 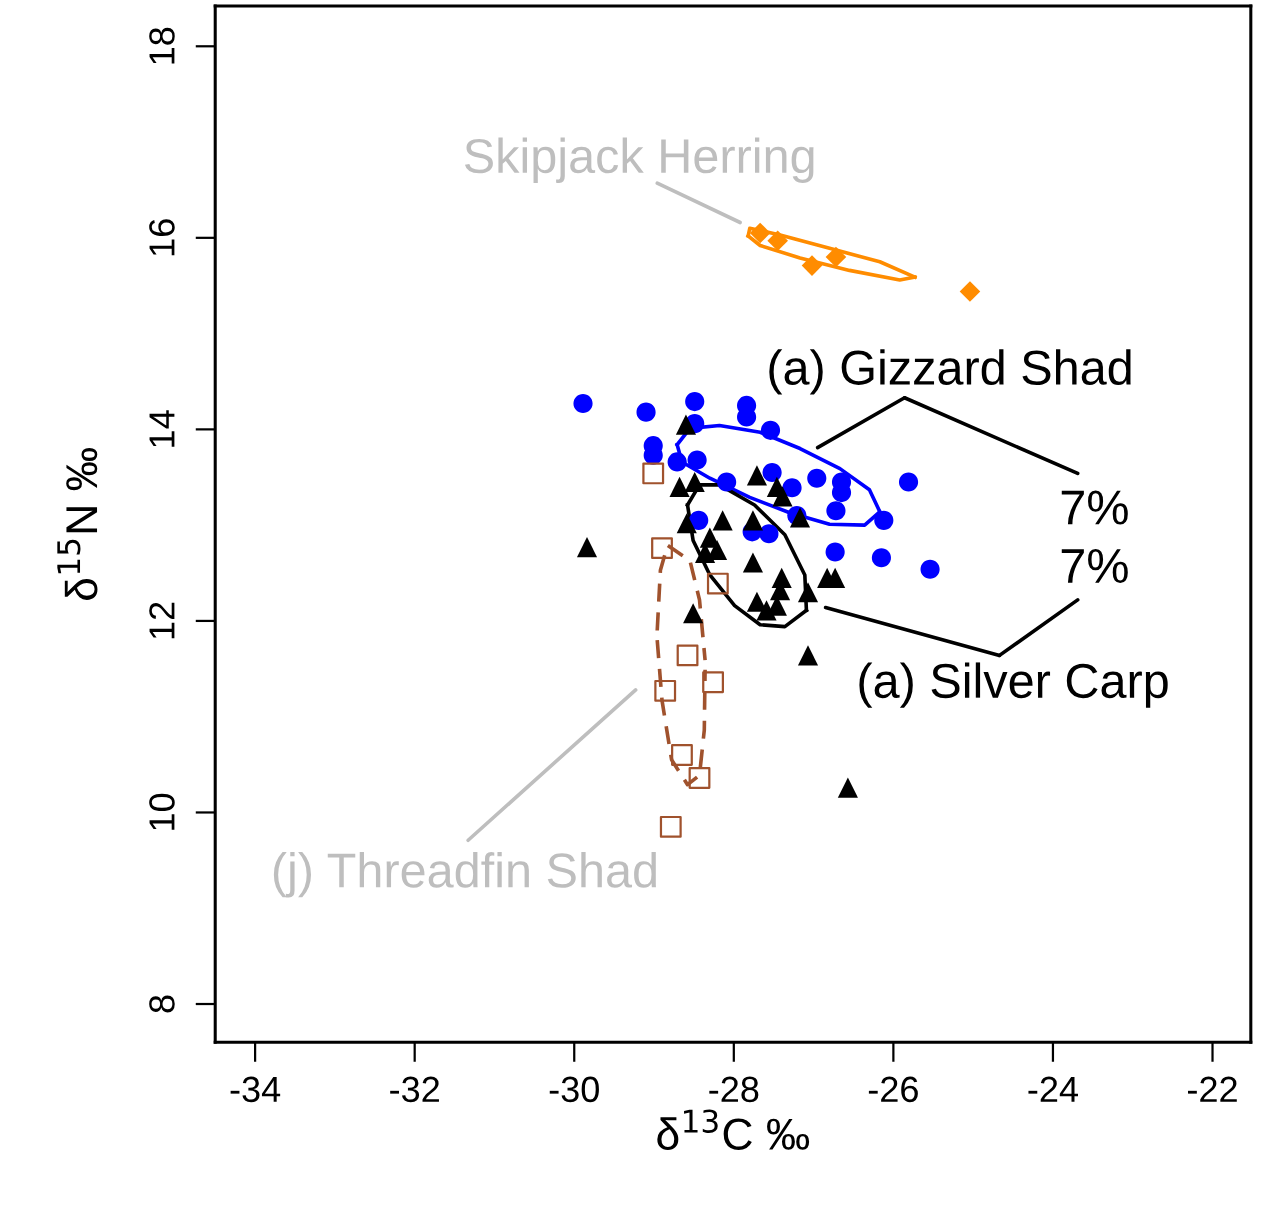 What do you see at coordinates (162, 237) in the screenshot?
I see `y-tick-label: 16` at bounding box center [162, 237].